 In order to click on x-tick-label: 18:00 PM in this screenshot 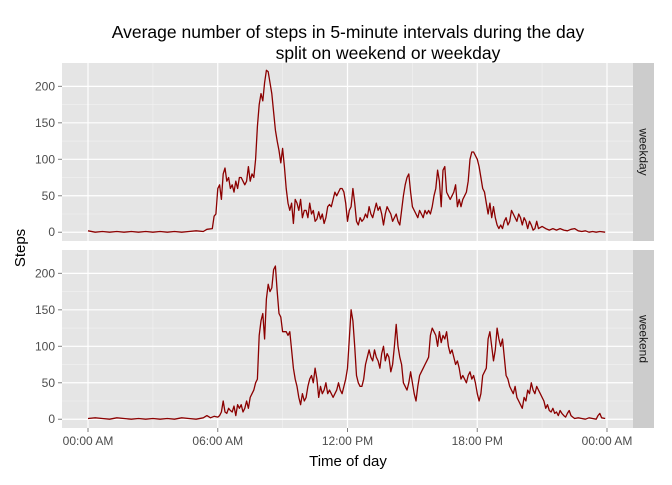, I will do `click(477, 441)`.